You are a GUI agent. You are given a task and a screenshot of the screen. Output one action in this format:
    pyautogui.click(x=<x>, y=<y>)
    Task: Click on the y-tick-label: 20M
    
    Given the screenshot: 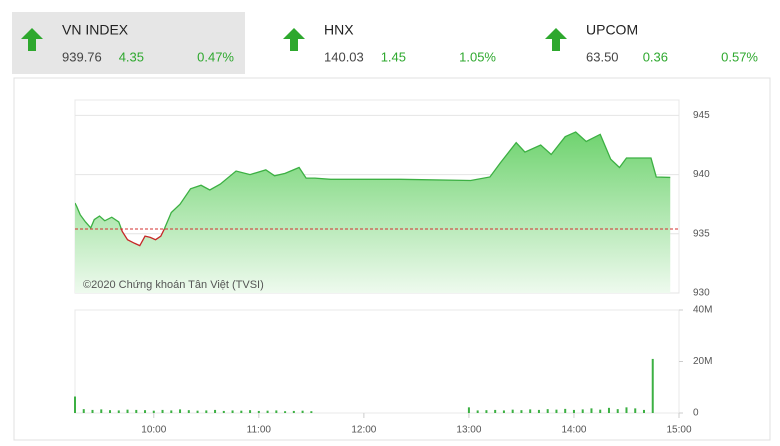 What is the action you would take?
    pyautogui.click(x=702, y=361)
    